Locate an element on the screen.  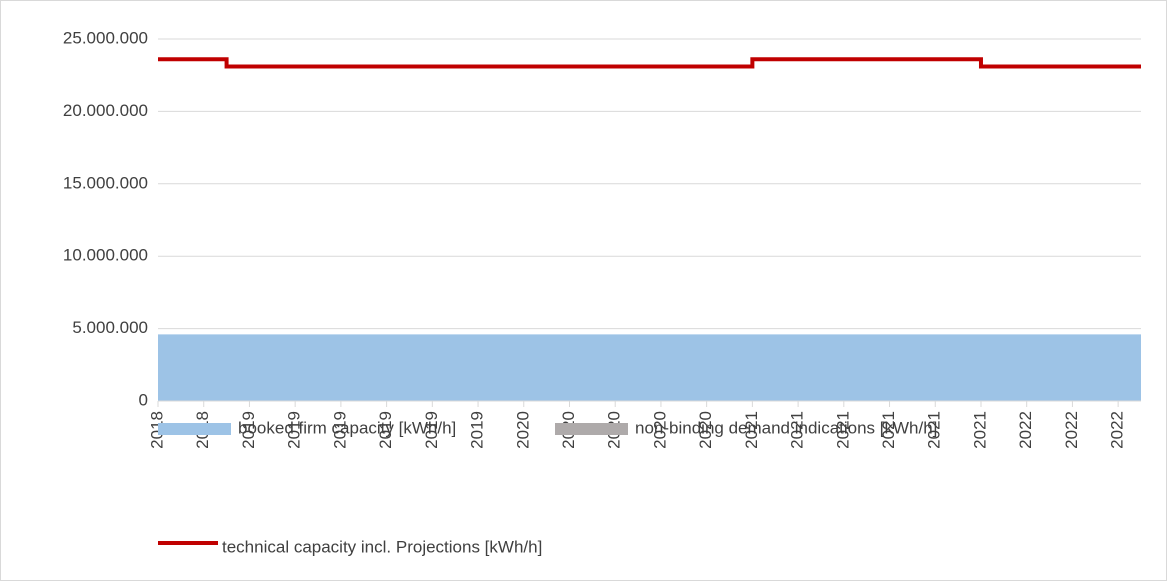
y-tick-label: 0 is located at coordinates (143, 399).